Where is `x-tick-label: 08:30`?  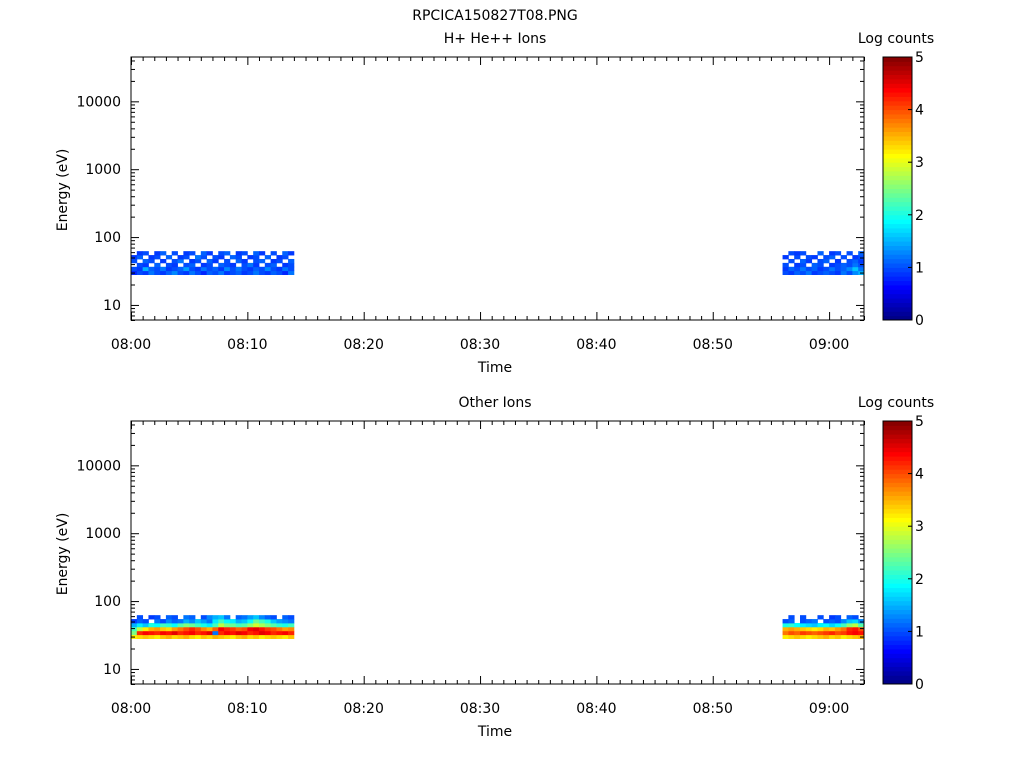 x-tick-label: 08:30 is located at coordinates (480, 345).